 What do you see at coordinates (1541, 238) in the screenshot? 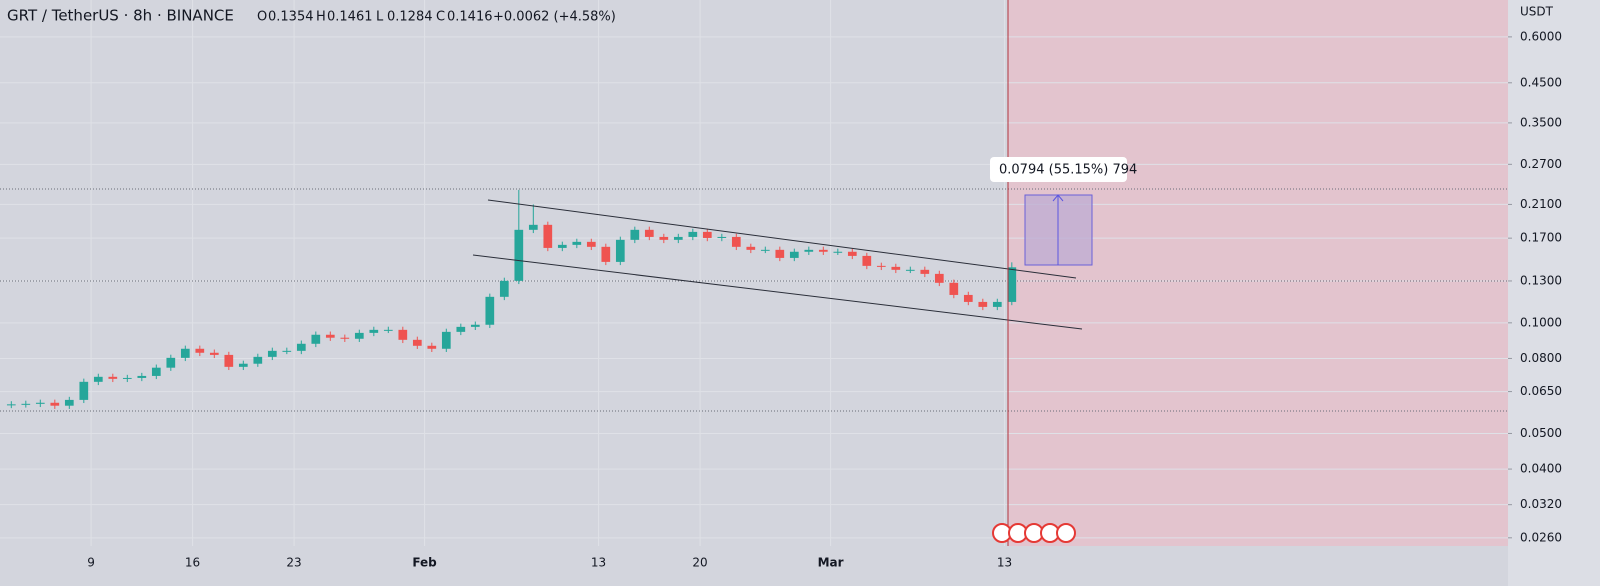
I see `y-tick-label: 0.1700` at bounding box center [1541, 238].